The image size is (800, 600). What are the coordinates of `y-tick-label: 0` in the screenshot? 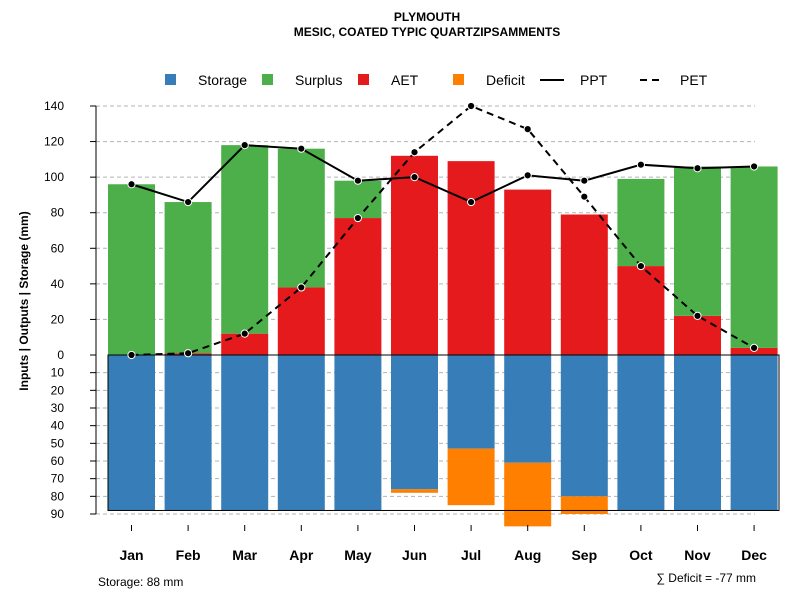 It's located at (60, 355).